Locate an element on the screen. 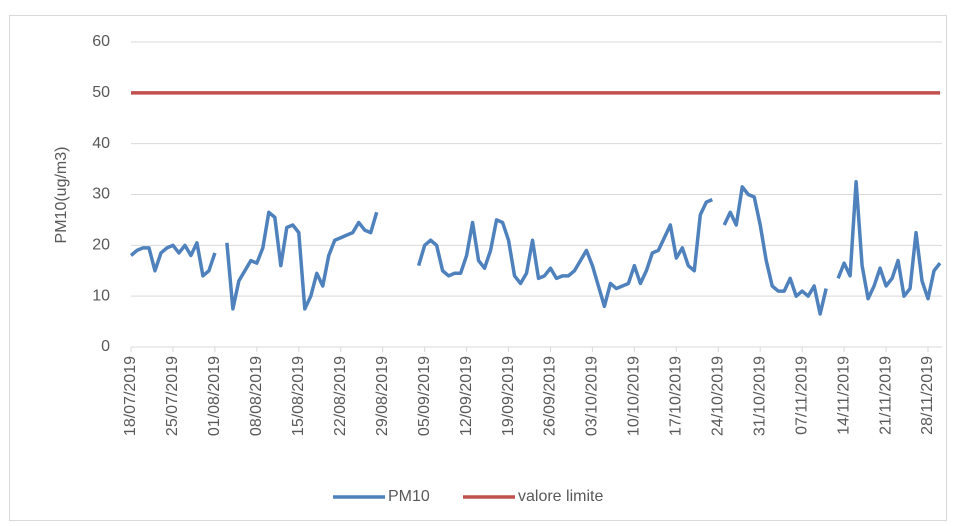 The width and height of the screenshot is (956, 526). x-tick-label: 19/09/2019 is located at coordinates (508, 396).